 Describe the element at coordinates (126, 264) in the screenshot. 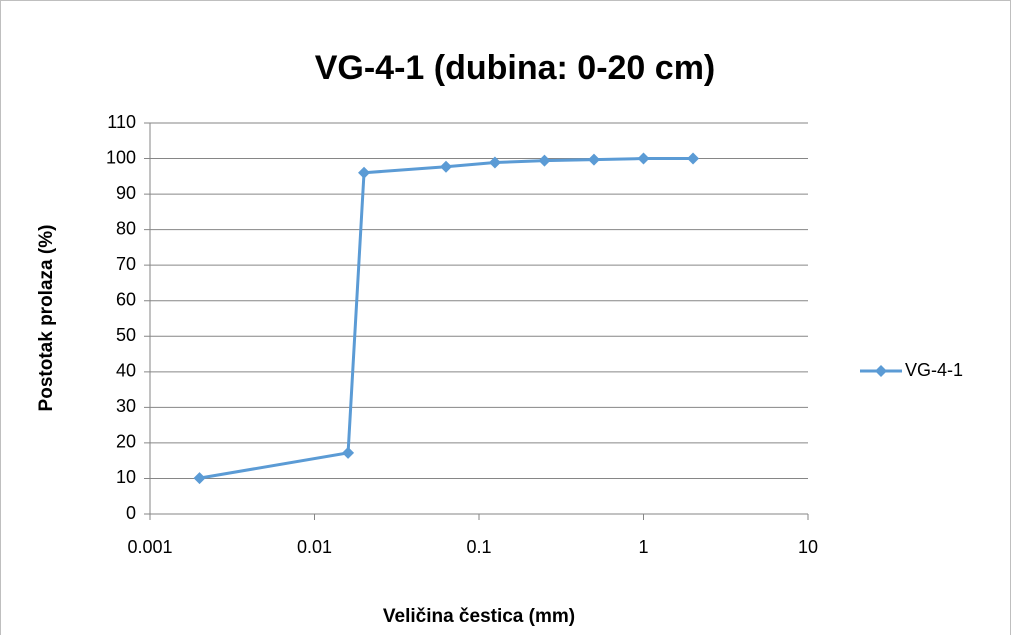

I see `y-tick-label: 70` at that location.